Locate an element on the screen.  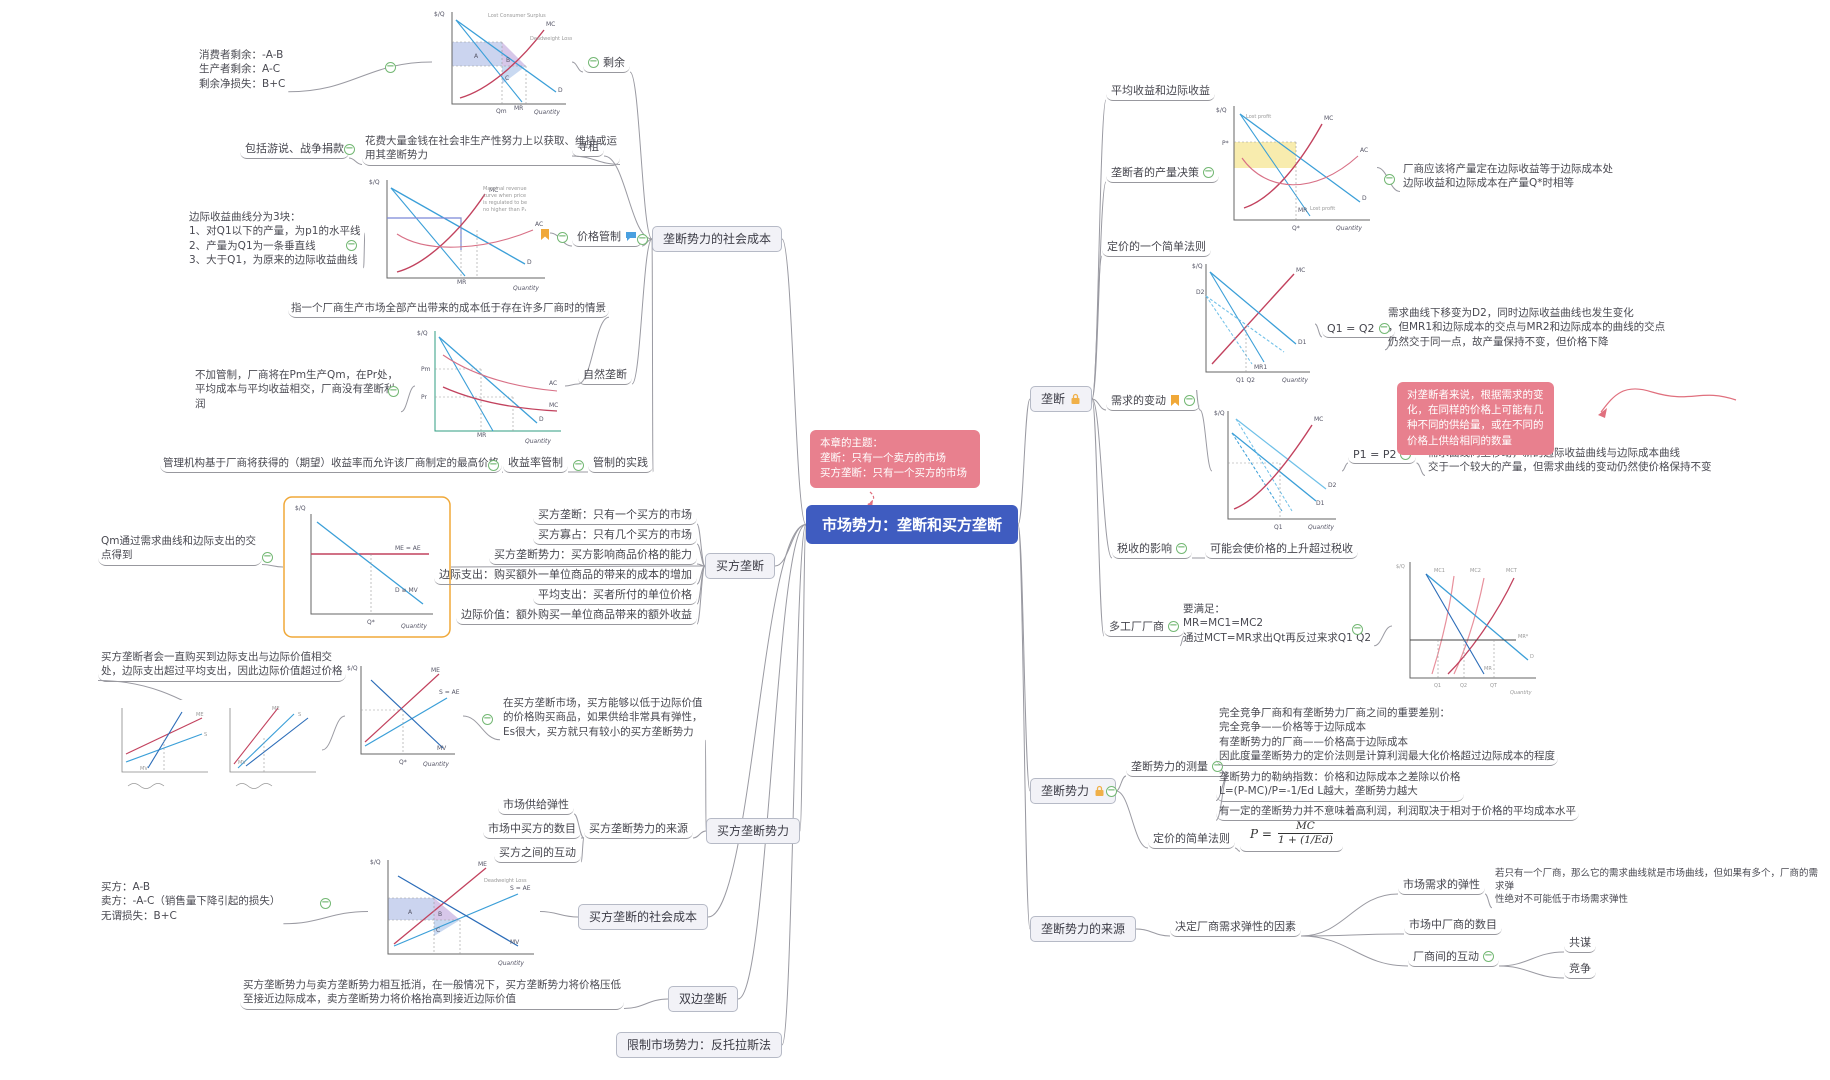
node-power: 垄断势力 is located at coordinates (1073, 791).